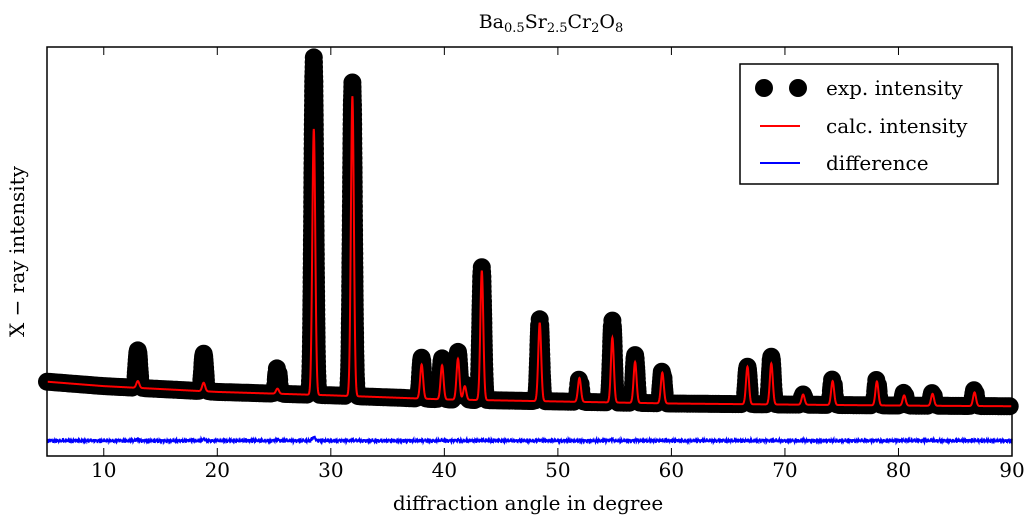  I want to click on x-tick-label: 80, so click(898, 470).